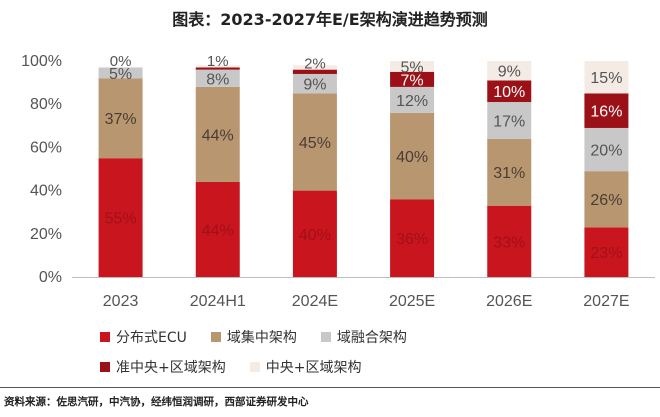 The height and width of the screenshot is (417, 660). I want to click on data-label: 7%, so click(412, 80).